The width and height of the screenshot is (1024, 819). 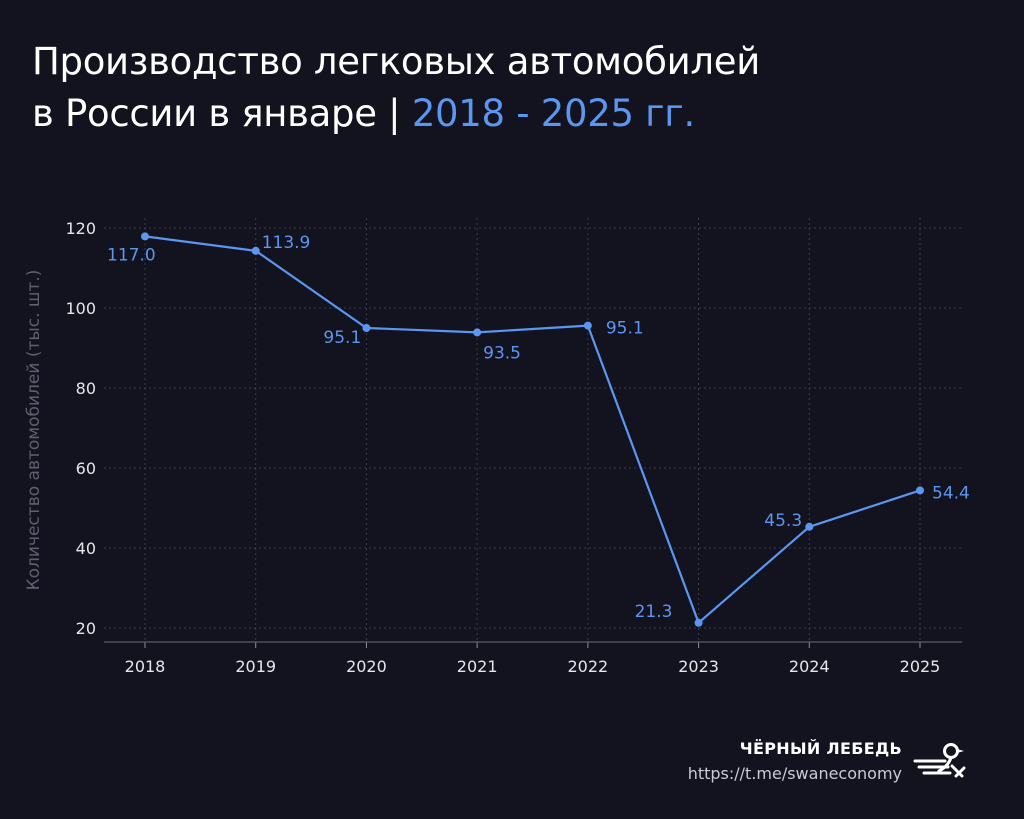 What do you see at coordinates (366, 666) in the screenshot?
I see `x-tick-label-2020: 2020` at bounding box center [366, 666].